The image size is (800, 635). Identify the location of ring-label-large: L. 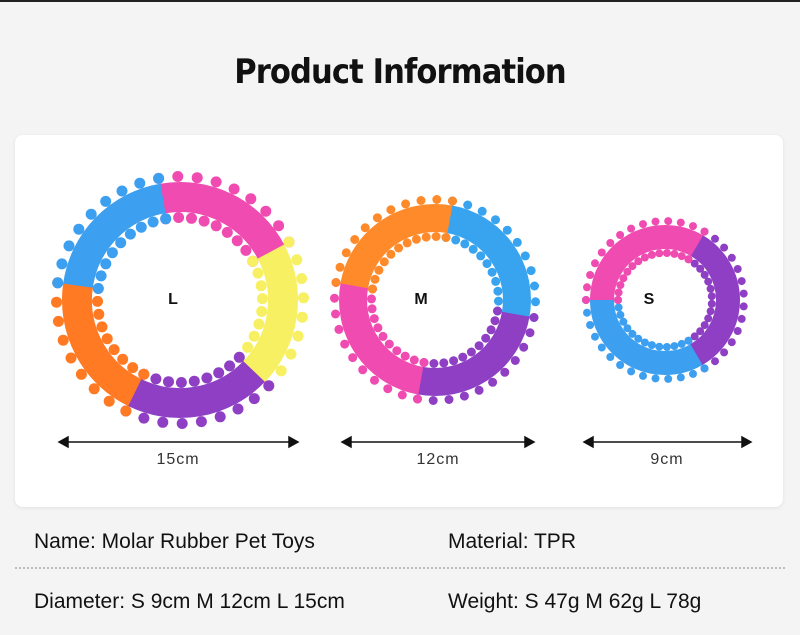
(173, 299).